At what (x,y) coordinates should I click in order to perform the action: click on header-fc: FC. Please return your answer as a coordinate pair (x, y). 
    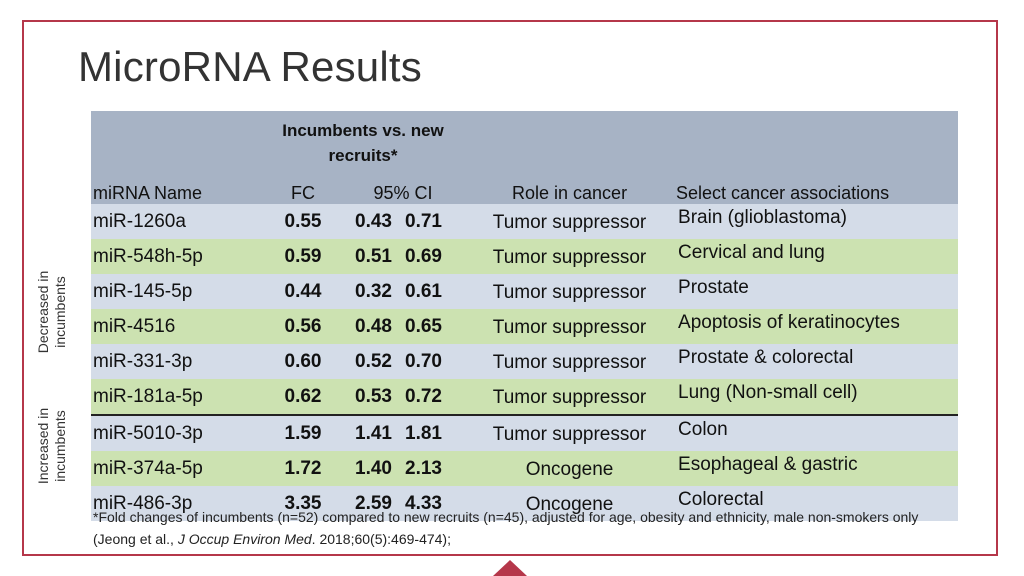
    Looking at the image, I should click on (303, 189).